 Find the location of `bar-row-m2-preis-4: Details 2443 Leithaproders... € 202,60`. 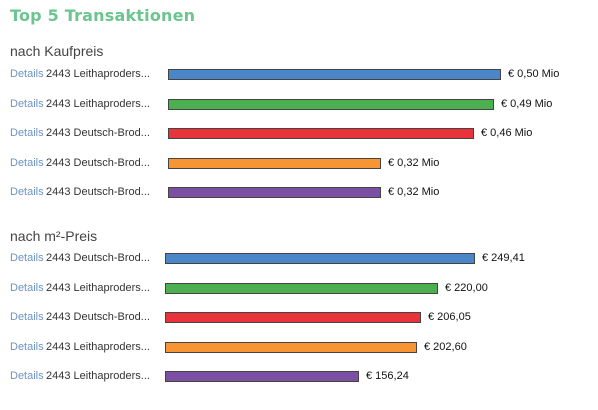

bar-row-m2-preis-4: Details 2443 Leithaproders... € 202,60 is located at coordinates (300, 350).